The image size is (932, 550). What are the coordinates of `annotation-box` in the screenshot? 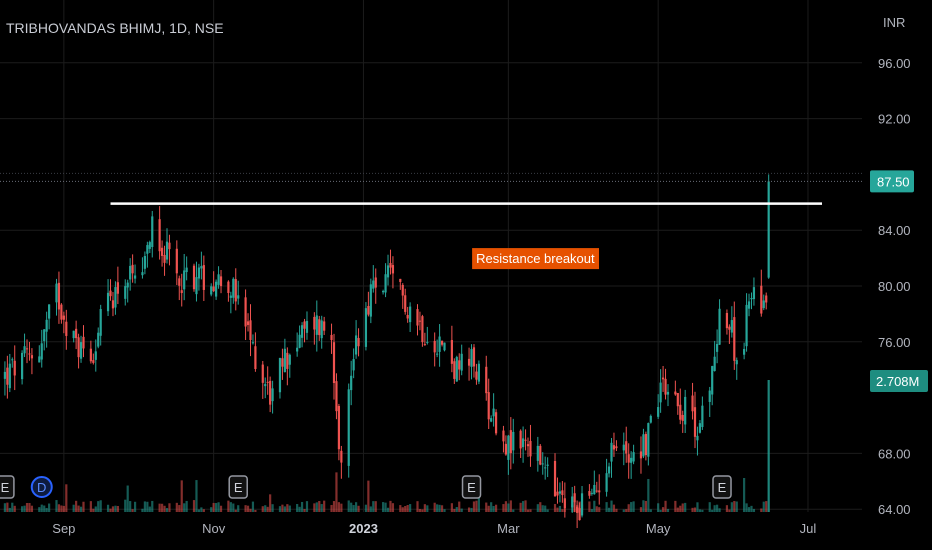 It's located at (536, 259).